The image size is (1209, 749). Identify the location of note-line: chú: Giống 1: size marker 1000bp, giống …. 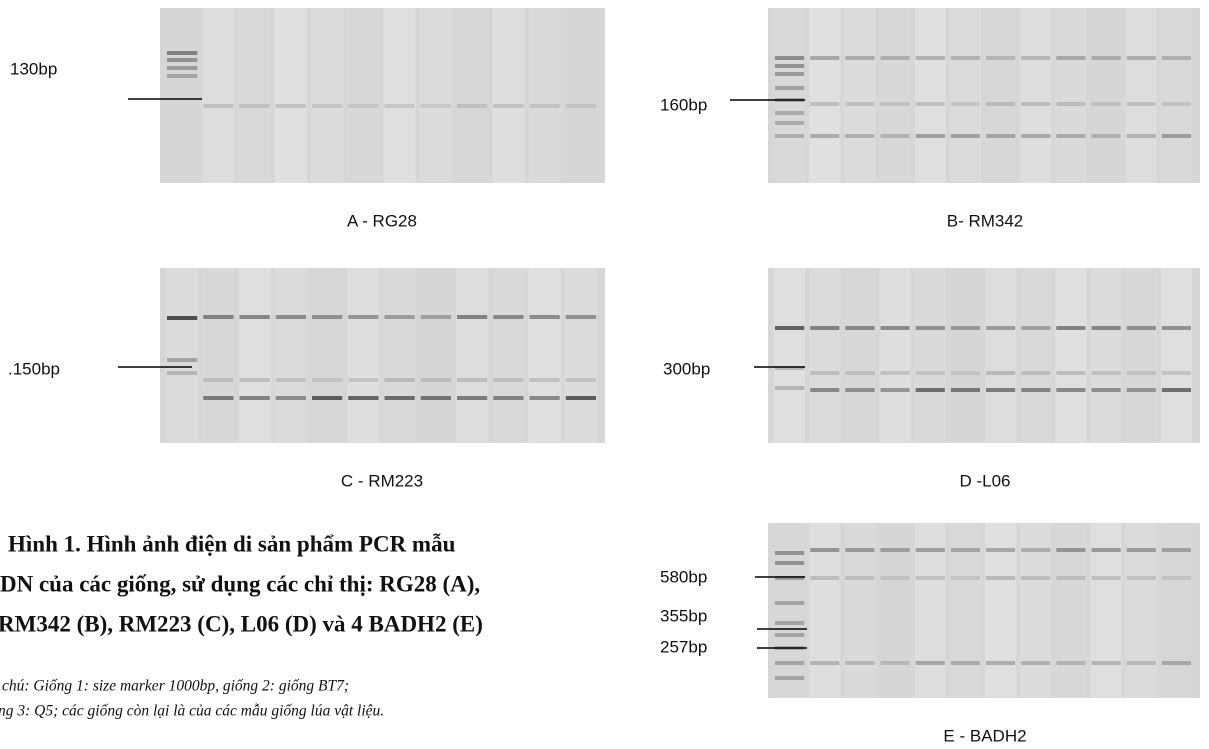
(175, 686).